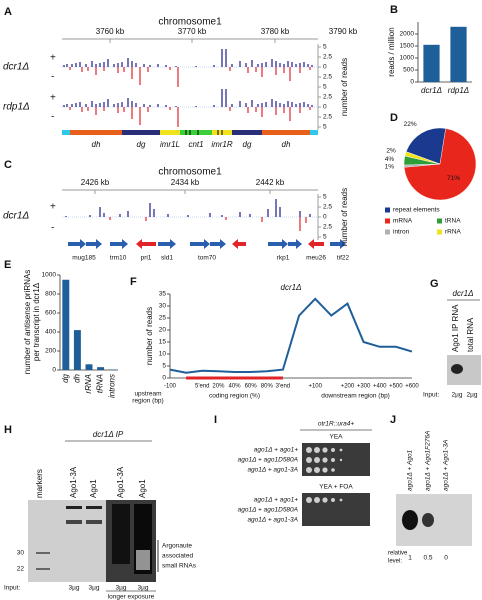  Describe the element at coordinates (163, 306) in the screenshot. I see `y-tick-label: 30` at that location.